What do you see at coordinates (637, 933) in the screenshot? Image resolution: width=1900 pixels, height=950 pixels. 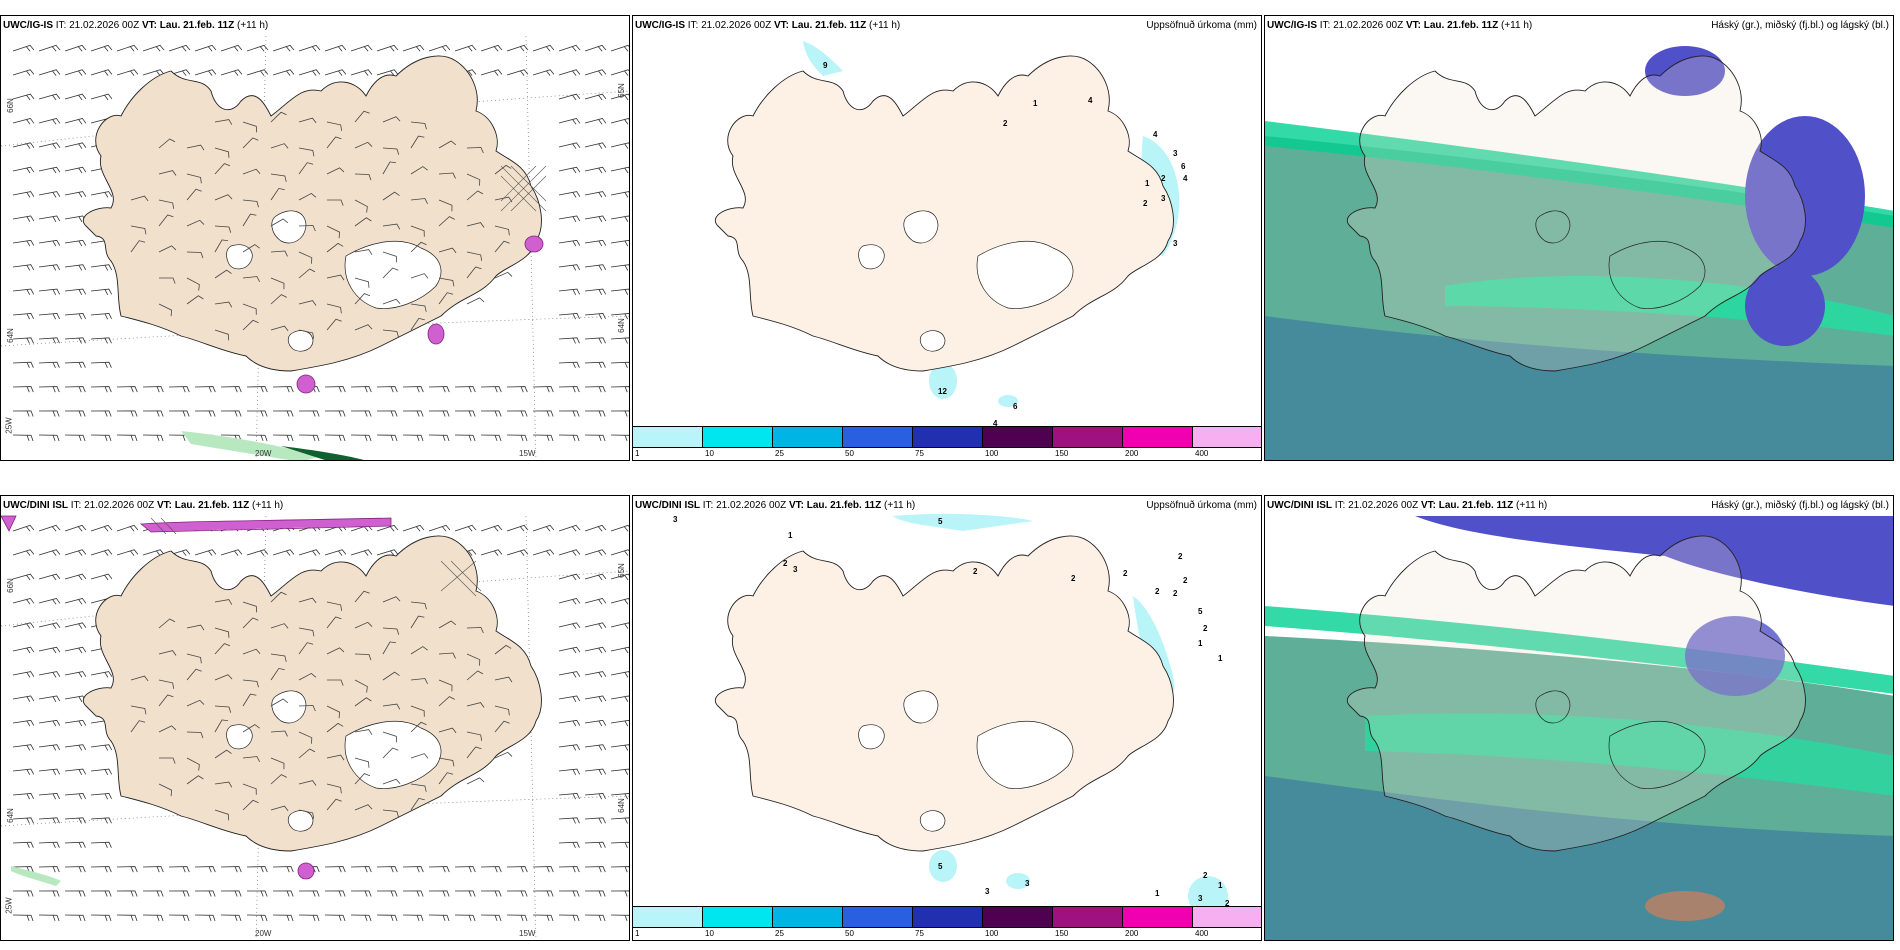 I see `colorbar-label: 1` at bounding box center [637, 933].